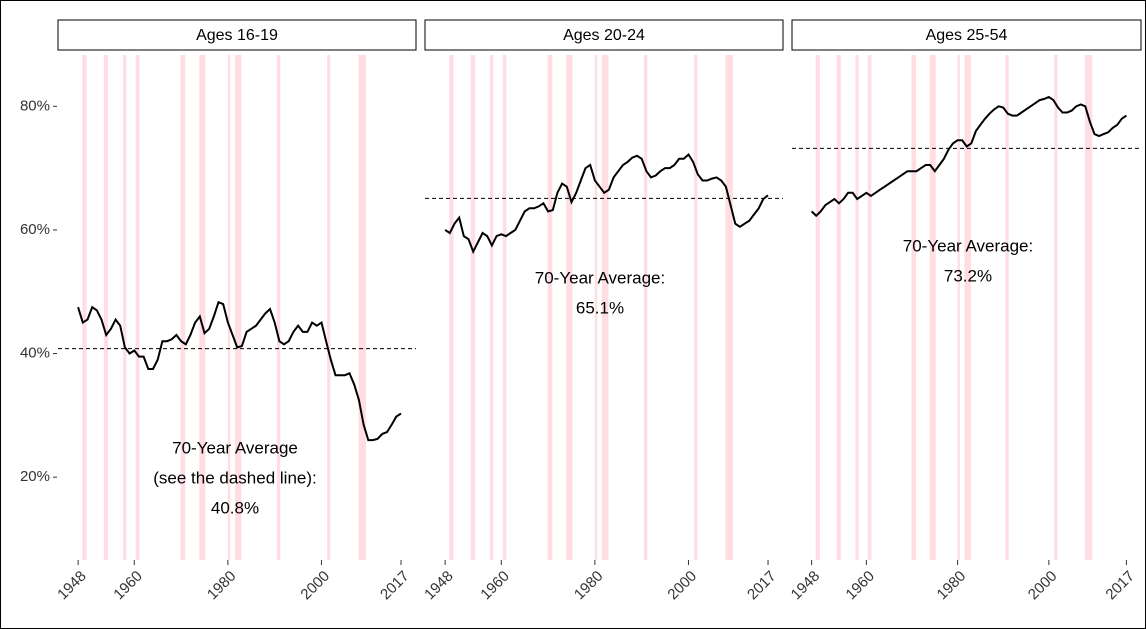  I want to click on y-tick-label: 80%, so click(35, 105).